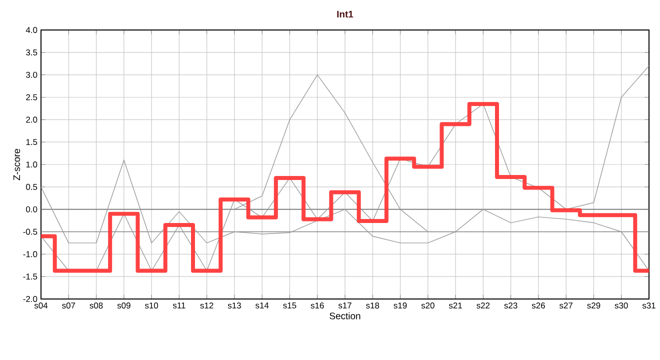 The width and height of the screenshot is (660, 360). Describe the element at coordinates (32, 30) in the screenshot. I see `y-tick-label: 4.0` at that location.